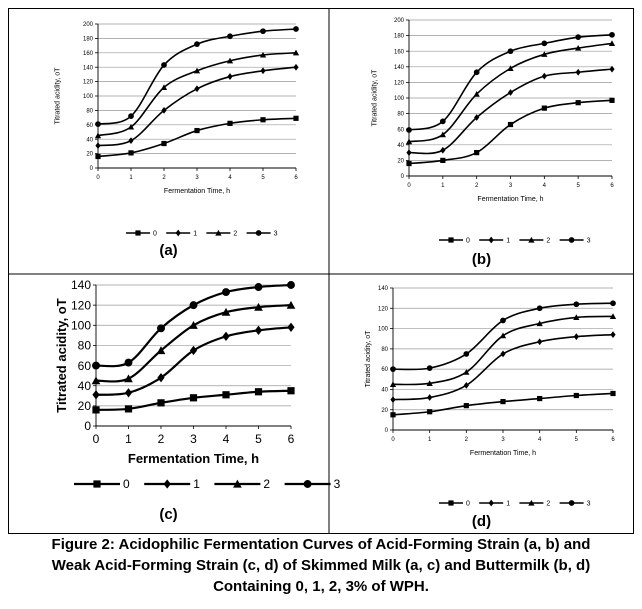  I want to click on panel-label: (a), so click(168, 250).